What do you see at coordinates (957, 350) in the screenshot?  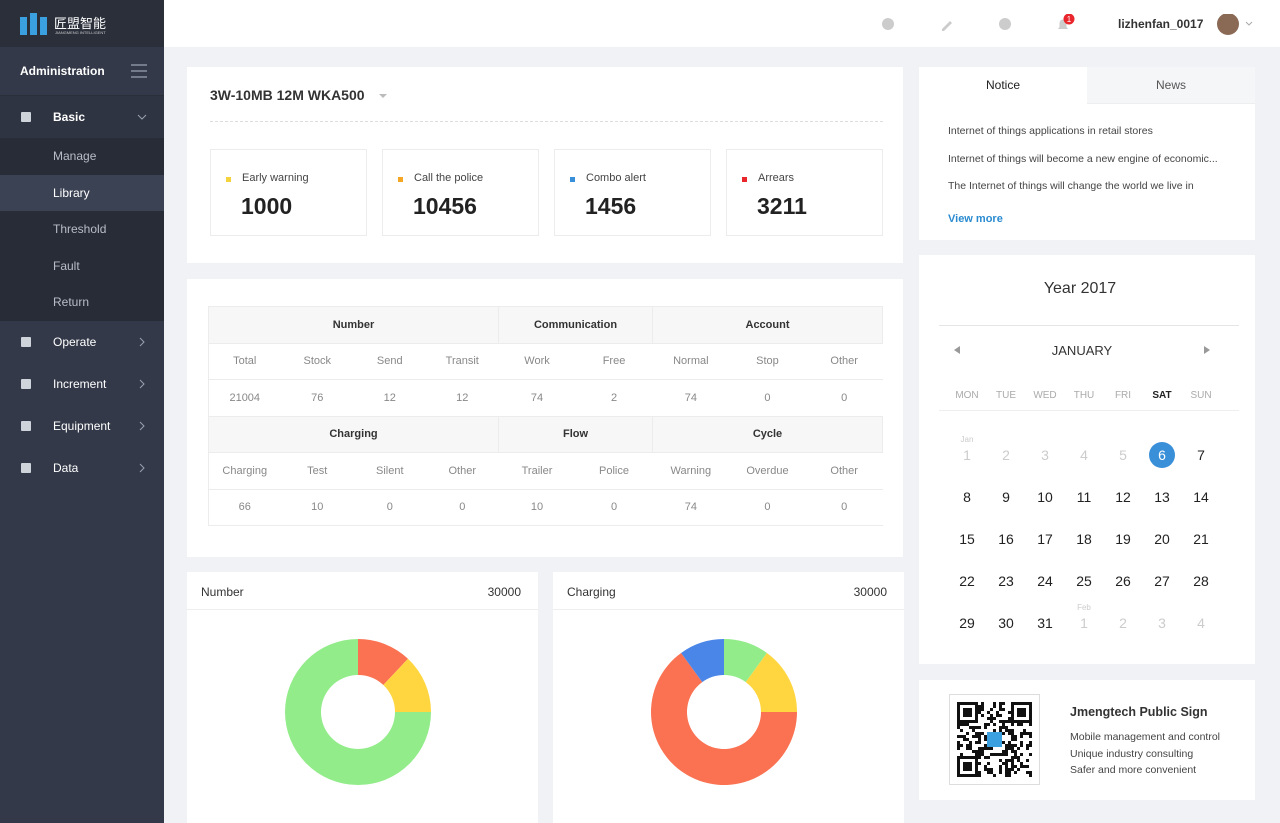 I see `prev-month` at bounding box center [957, 350].